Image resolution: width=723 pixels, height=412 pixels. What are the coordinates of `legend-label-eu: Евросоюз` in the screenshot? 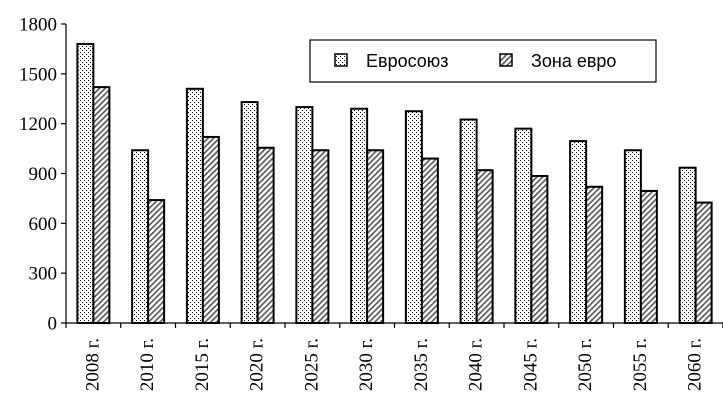 It's located at (407, 61).